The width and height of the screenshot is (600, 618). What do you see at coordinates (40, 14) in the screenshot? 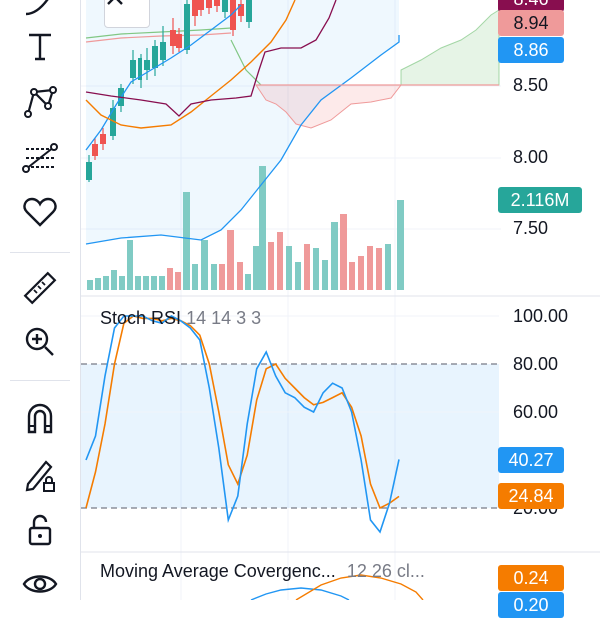
I see `curve-tool-icon` at bounding box center [40, 14].